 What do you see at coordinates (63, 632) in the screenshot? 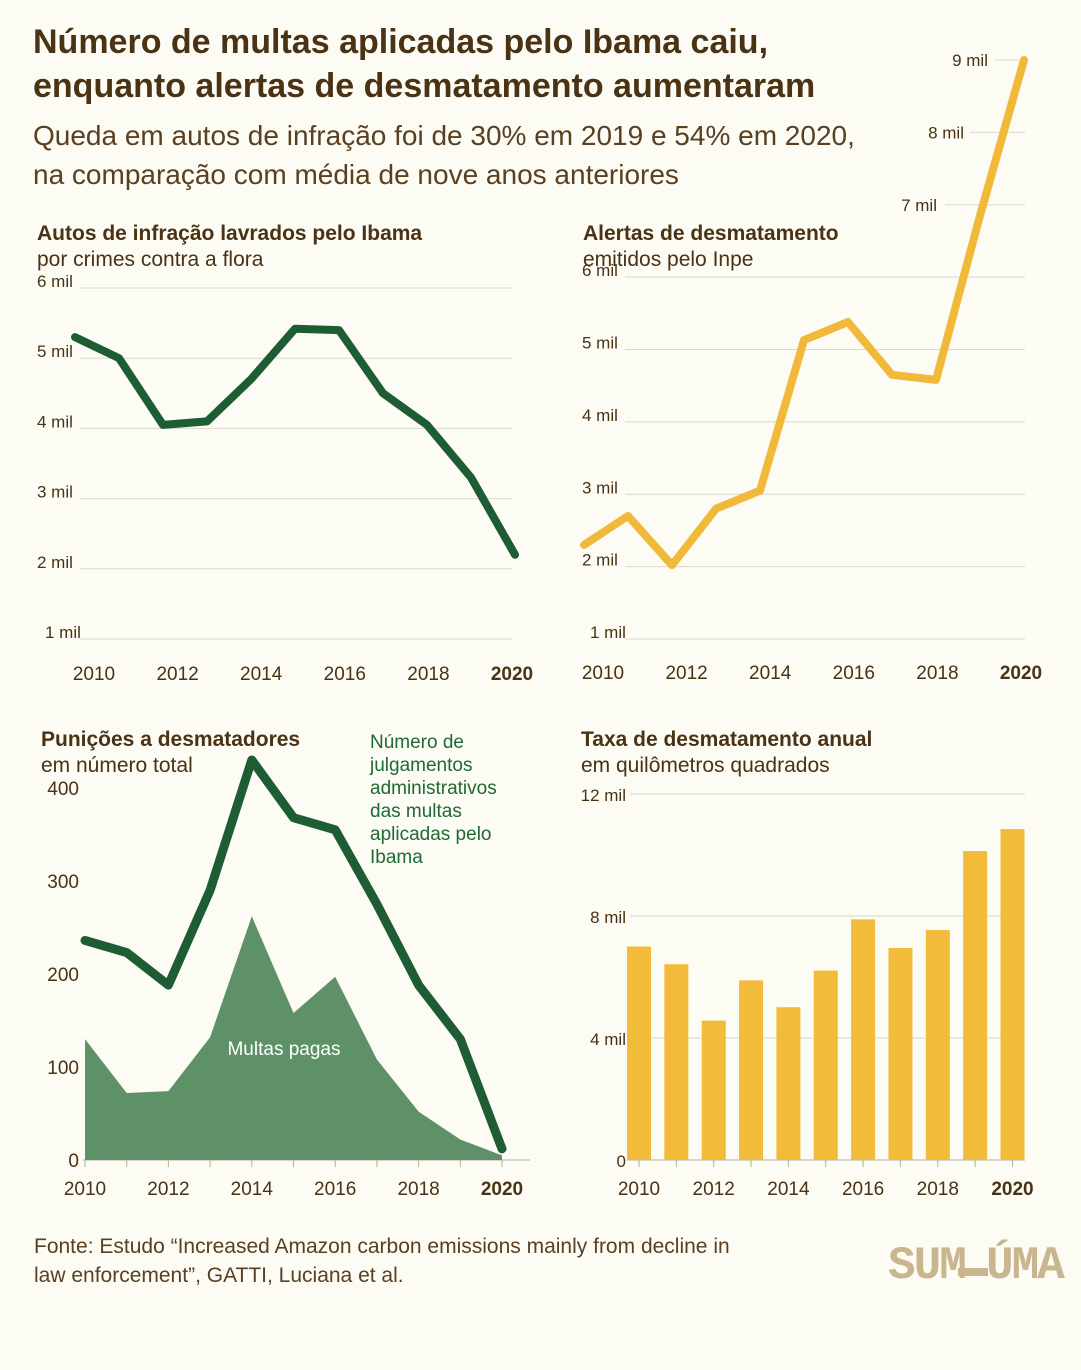
I see `chart-autos-y-tick-label: 1 mil` at bounding box center [63, 632].